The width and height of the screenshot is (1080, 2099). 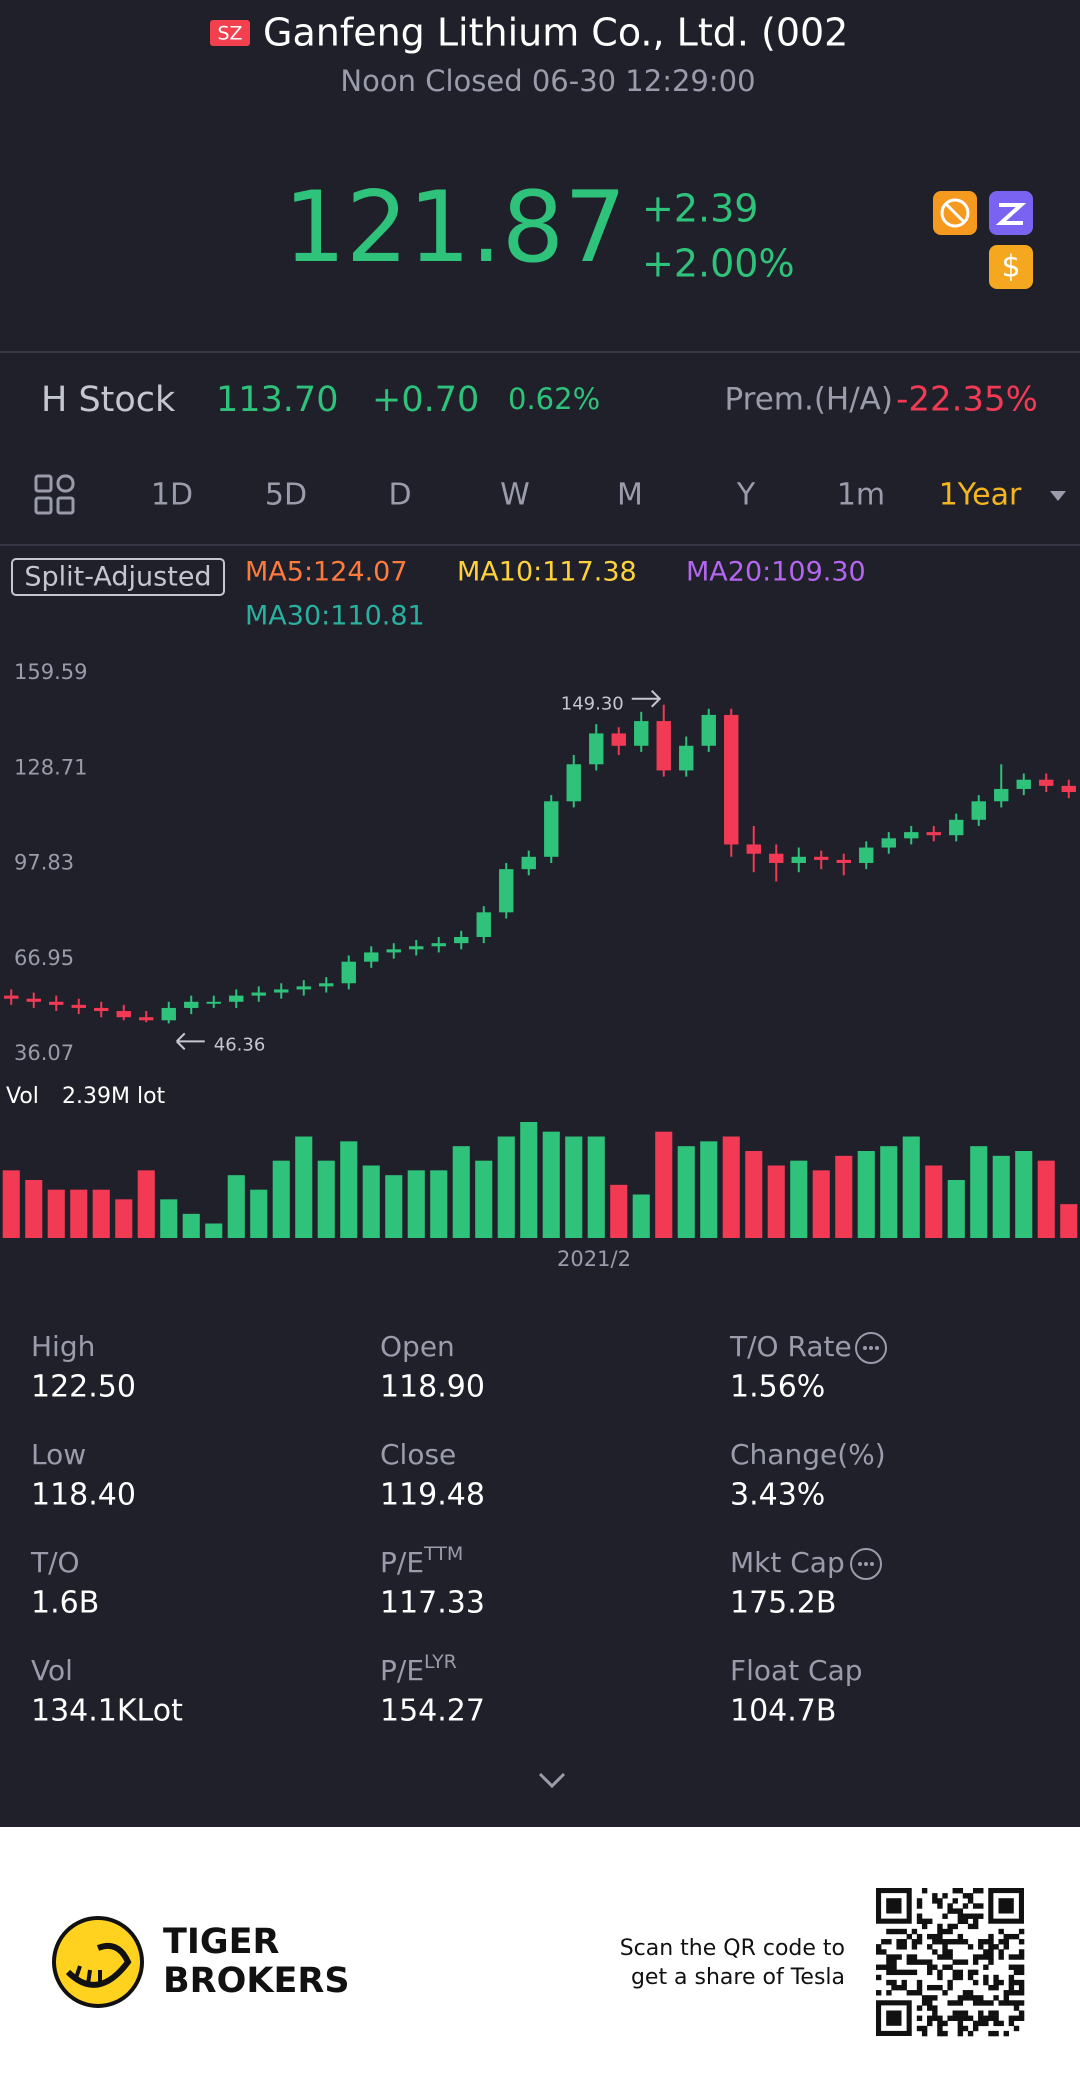 I want to click on tab: W, so click(x=515, y=495).